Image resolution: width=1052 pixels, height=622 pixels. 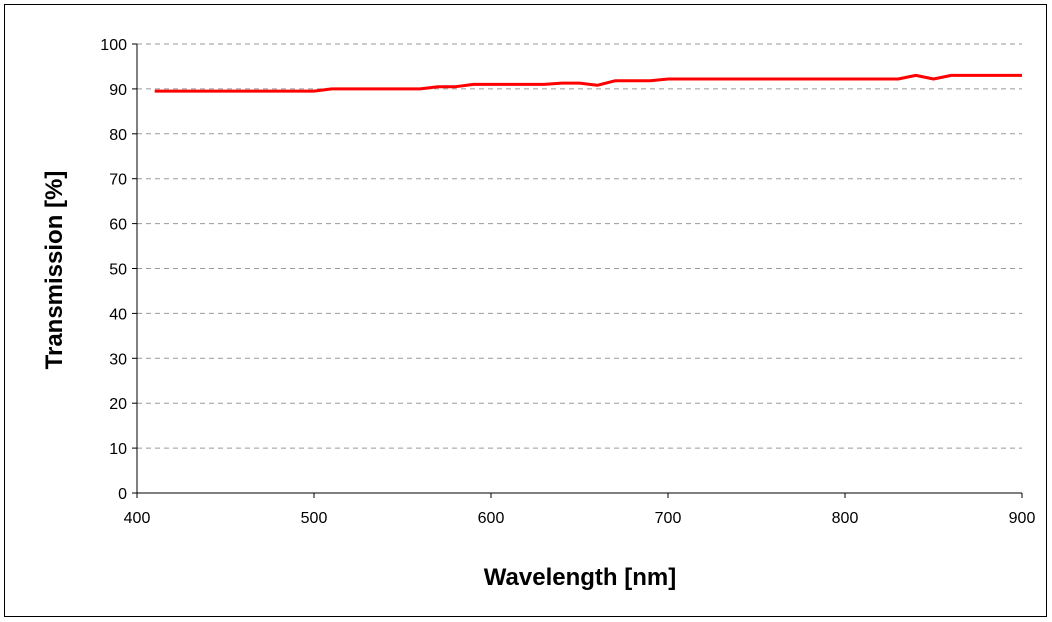 What do you see at coordinates (54, 270) in the screenshot?
I see `y-axis-title: Transmission [%]` at bounding box center [54, 270].